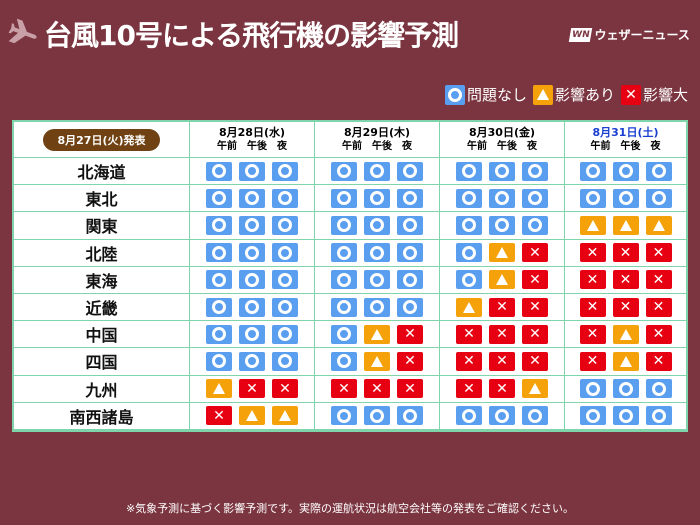 This screenshot has width=700, height=525. What do you see at coordinates (377, 132) in the screenshot?
I see `day-date: 8月29日(木)` at bounding box center [377, 132].